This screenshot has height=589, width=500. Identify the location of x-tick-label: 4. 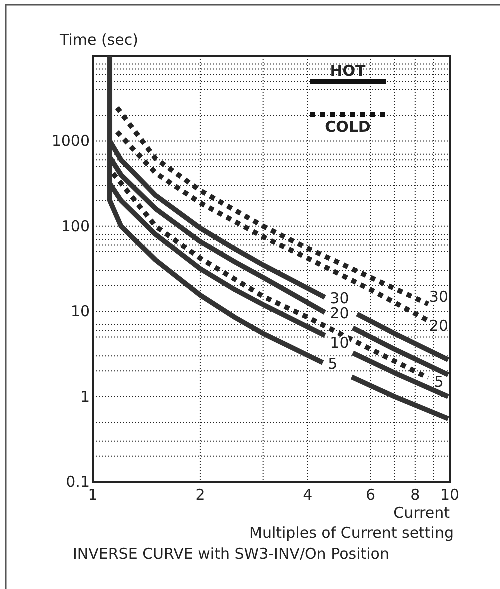
(308, 495).